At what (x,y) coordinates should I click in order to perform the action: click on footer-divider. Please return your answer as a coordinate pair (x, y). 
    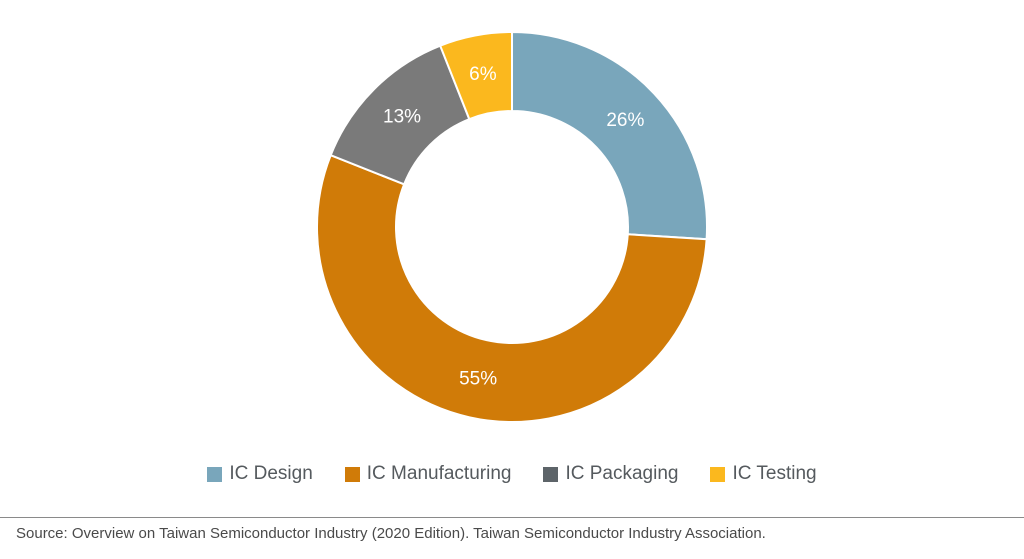
    Looking at the image, I should click on (512, 517).